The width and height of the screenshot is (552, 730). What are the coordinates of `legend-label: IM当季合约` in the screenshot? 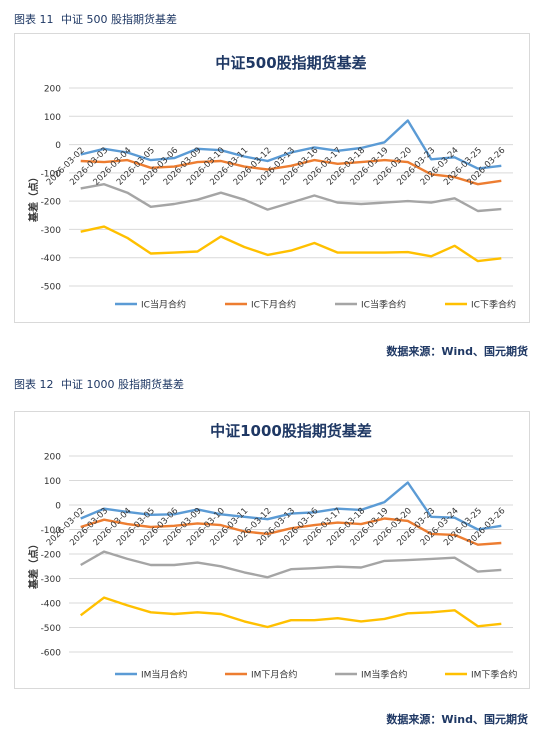 It's located at (384, 675).